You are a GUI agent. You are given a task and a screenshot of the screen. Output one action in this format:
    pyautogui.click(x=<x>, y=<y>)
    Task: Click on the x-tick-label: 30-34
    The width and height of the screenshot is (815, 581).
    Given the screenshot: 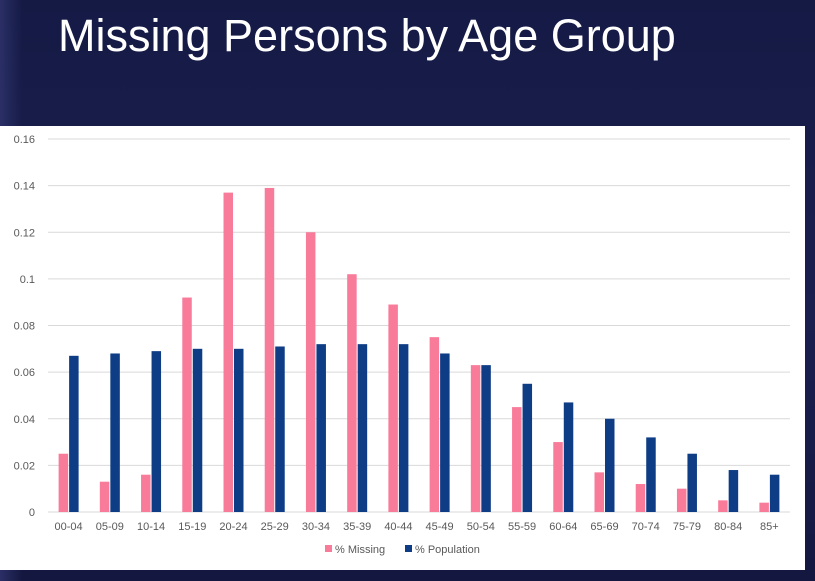 What is the action you would take?
    pyautogui.click(x=316, y=527)
    